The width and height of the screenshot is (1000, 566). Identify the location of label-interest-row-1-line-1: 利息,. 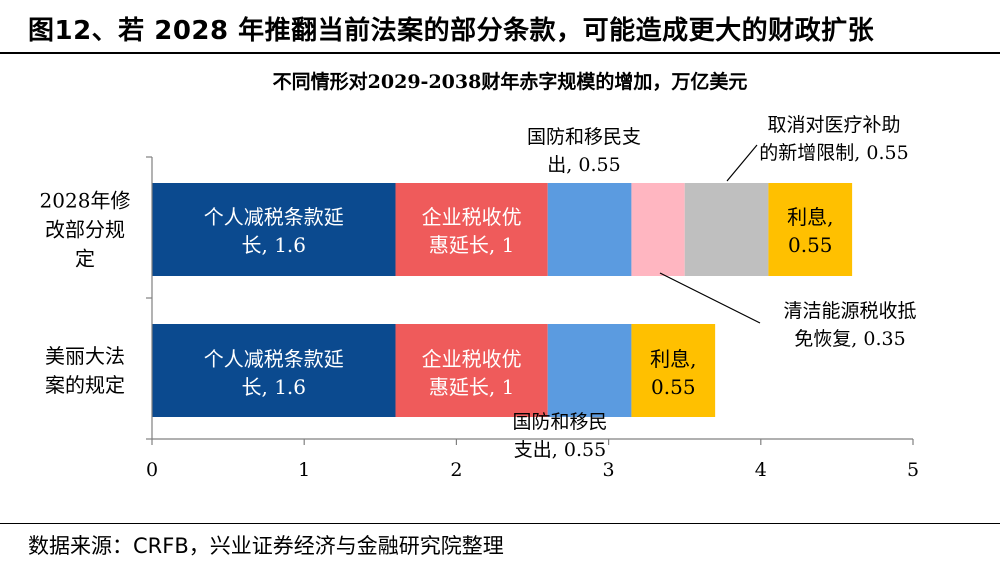
(810, 217).